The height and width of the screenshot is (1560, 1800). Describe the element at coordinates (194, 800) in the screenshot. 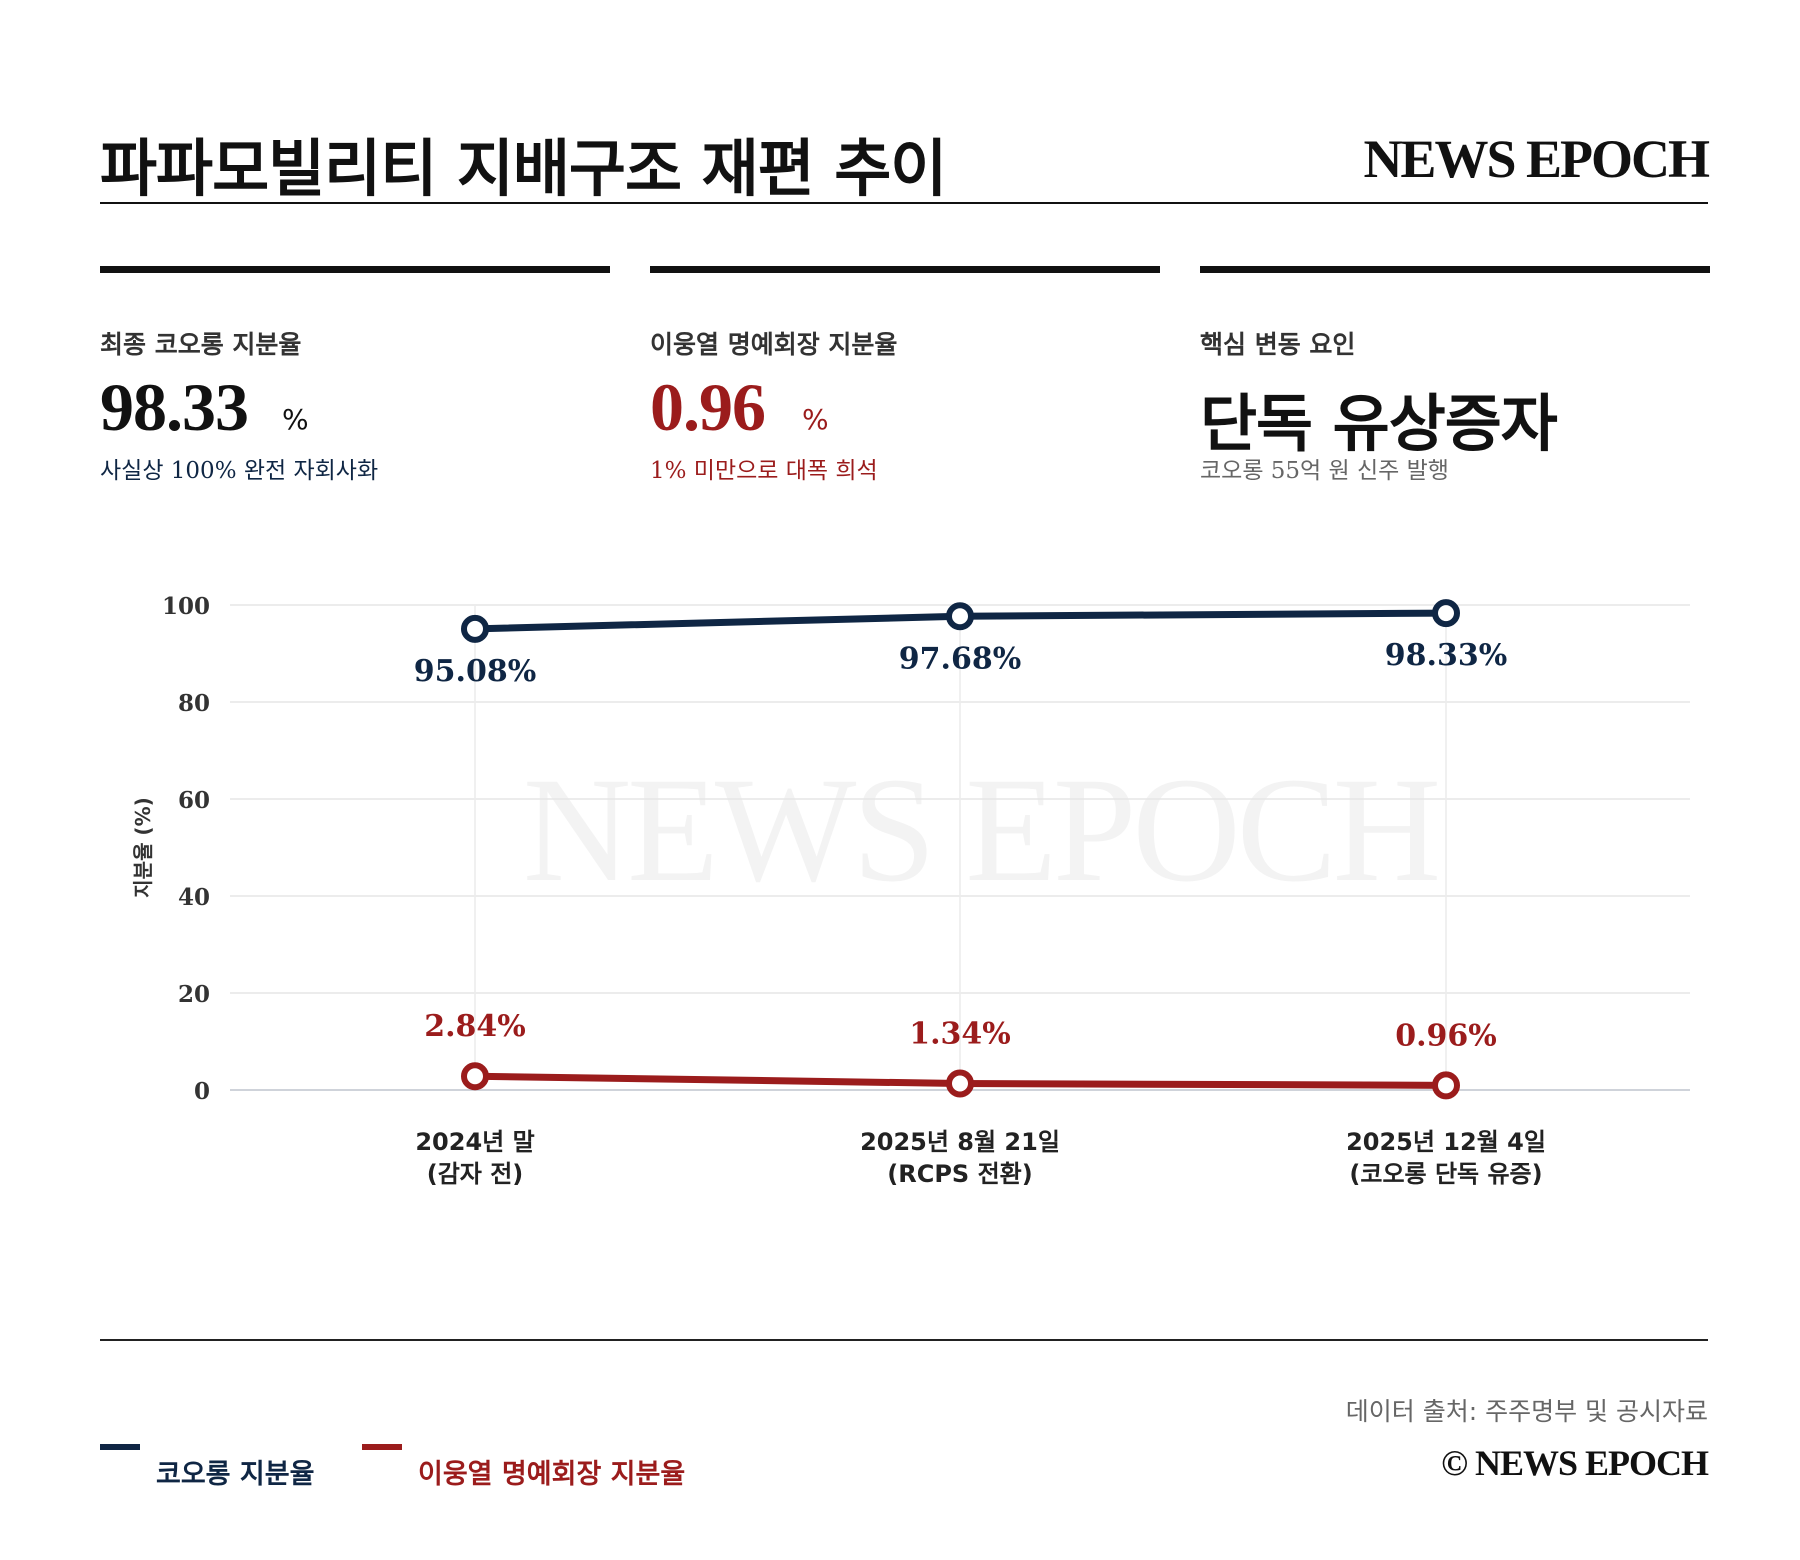

I see `y-tick-label: 60` at that location.